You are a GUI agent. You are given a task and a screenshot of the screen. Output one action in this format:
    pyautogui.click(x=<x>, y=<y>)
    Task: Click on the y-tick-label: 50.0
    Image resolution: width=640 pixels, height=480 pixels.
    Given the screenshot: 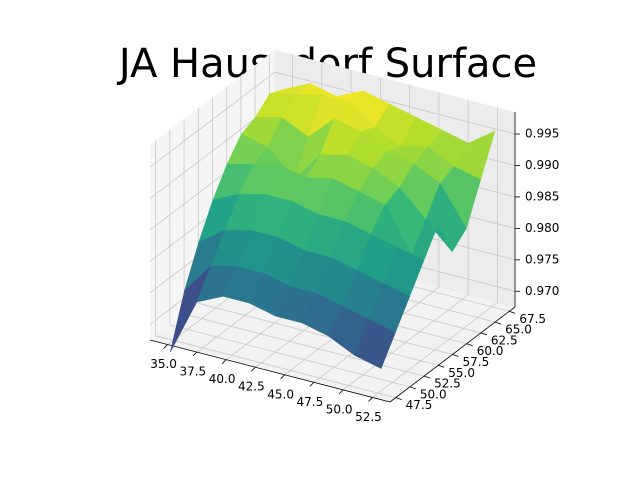 What is the action you would take?
    pyautogui.click(x=433, y=394)
    